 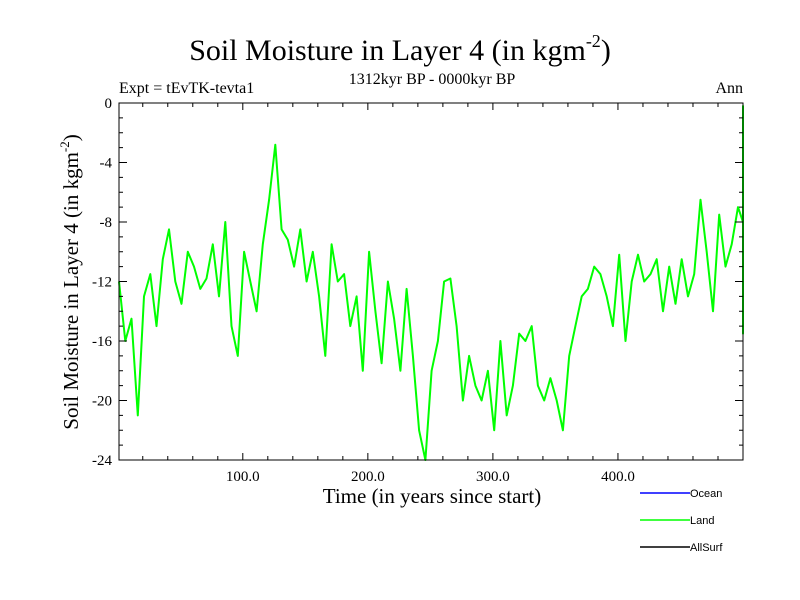 What do you see at coordinates (64, 146) in the screenshot?
I see `y-axis-label-superscript: -2` at bounding box center [64, 146].